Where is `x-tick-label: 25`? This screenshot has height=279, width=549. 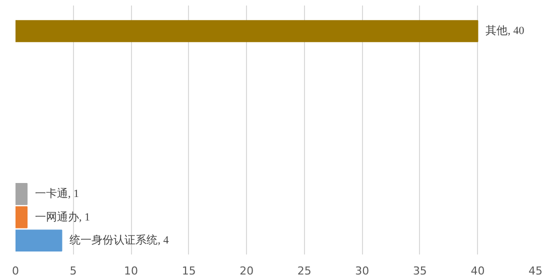 x-tick-label: 25 is located at coordinates (304, 271).